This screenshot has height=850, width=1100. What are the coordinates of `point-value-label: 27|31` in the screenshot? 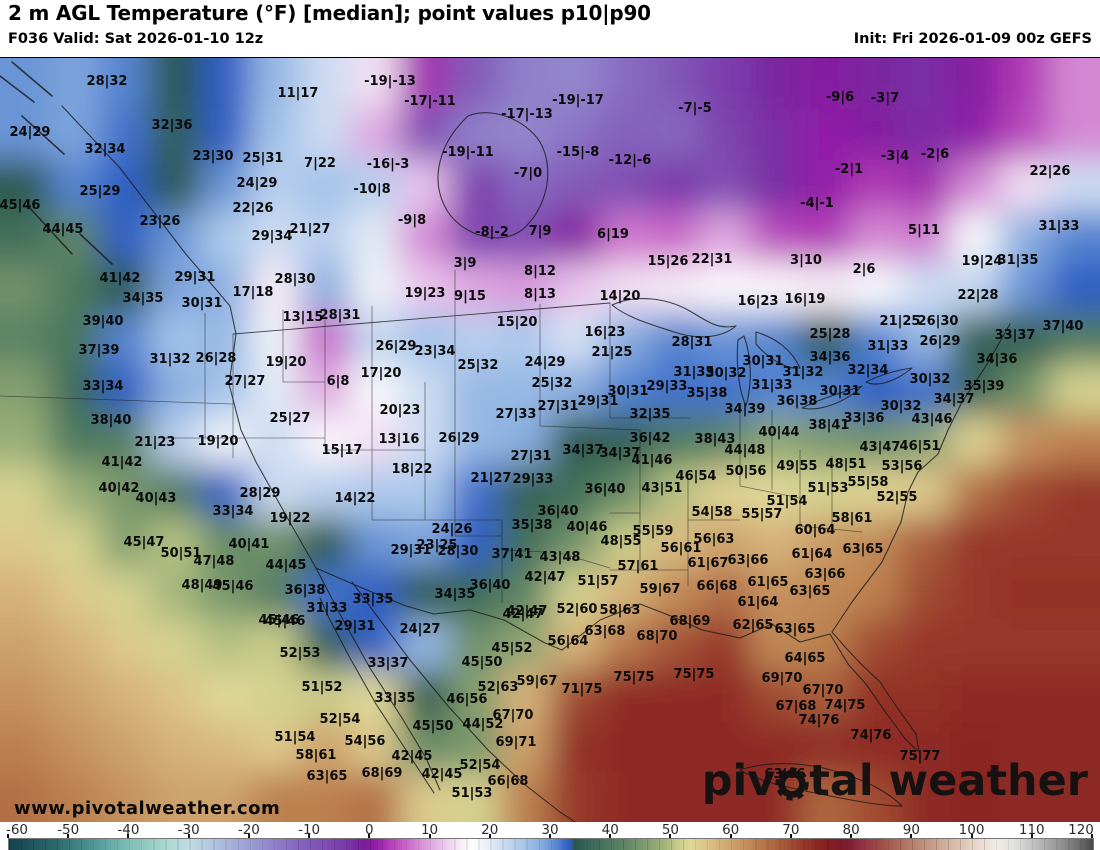 It's located at (558, 406).